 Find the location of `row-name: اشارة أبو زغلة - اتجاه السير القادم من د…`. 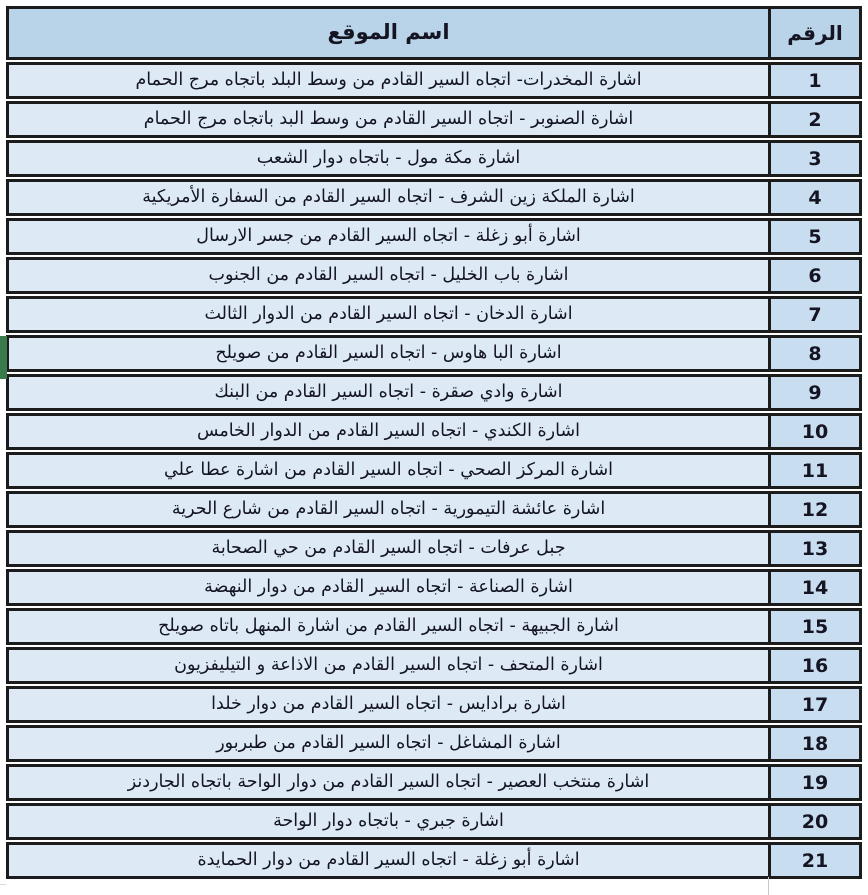

row-name: اشارة أبو زغلة - اتجاه السير القادم من د… is located at coordinates (388, 860).